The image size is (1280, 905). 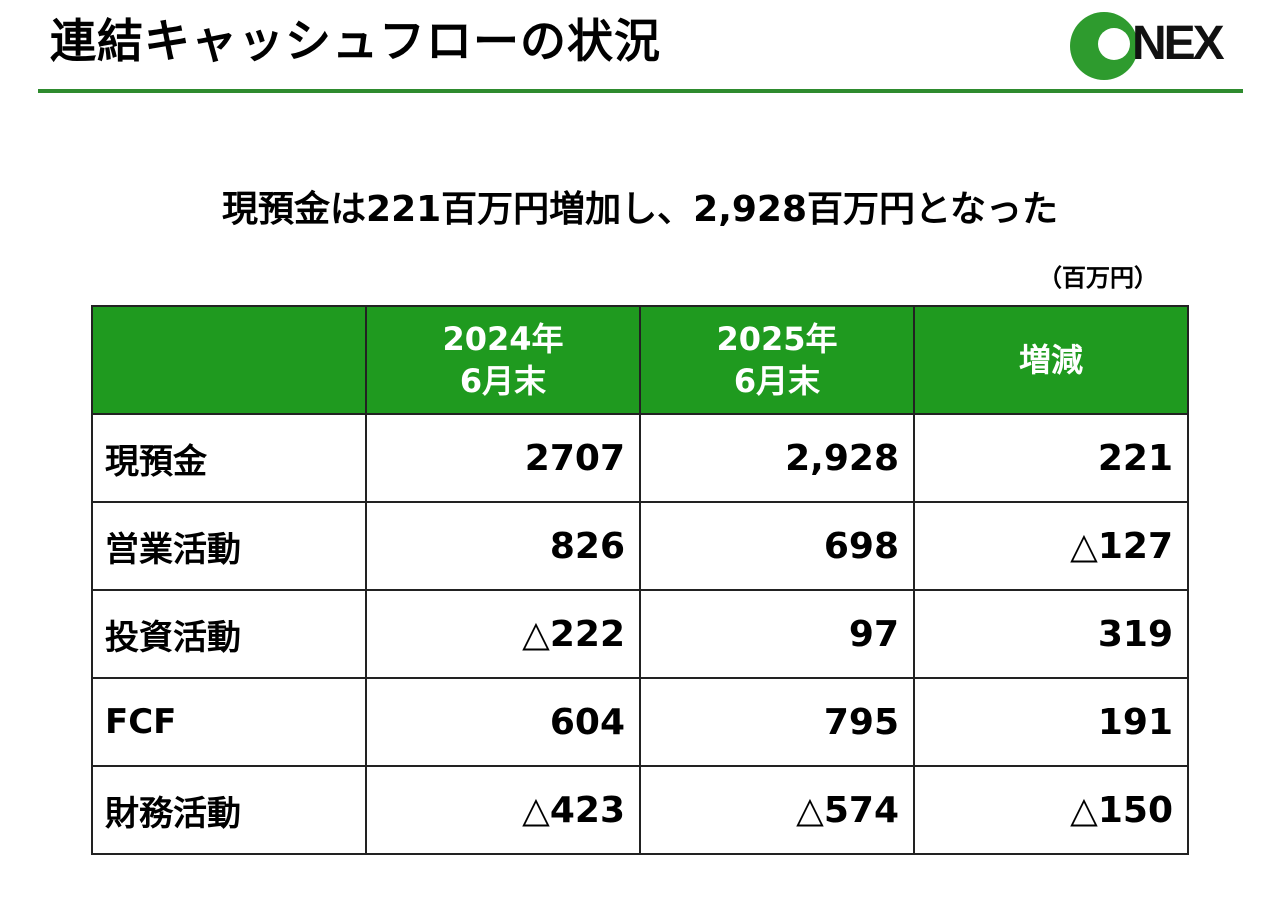 What do you see at coordinates (1098, 278) in the screenshot?
I see `unit-label: （百万円）` at bounding box center [1098, 278].